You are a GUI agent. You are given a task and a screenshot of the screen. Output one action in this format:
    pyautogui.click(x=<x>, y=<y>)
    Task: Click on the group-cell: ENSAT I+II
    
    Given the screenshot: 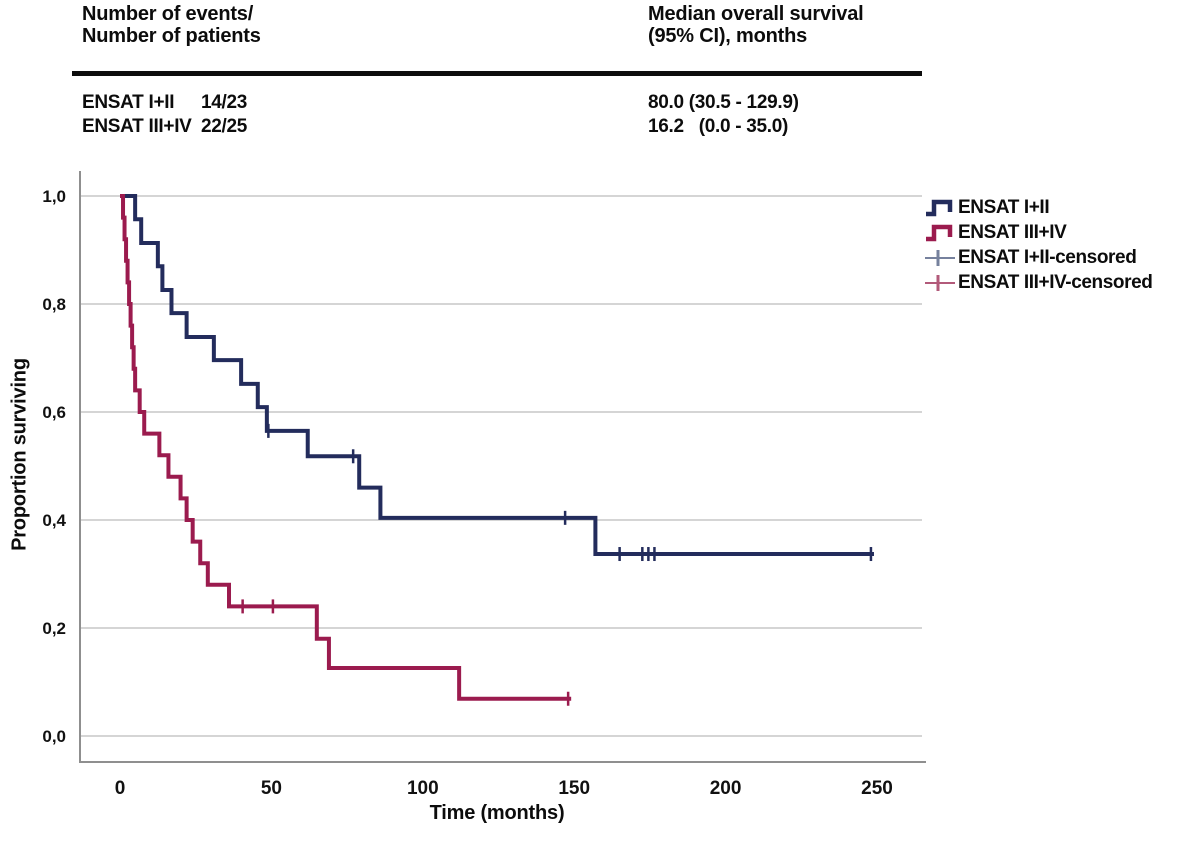 What is the action you would take?
    pyautogui.click(x=128, y=102)
    